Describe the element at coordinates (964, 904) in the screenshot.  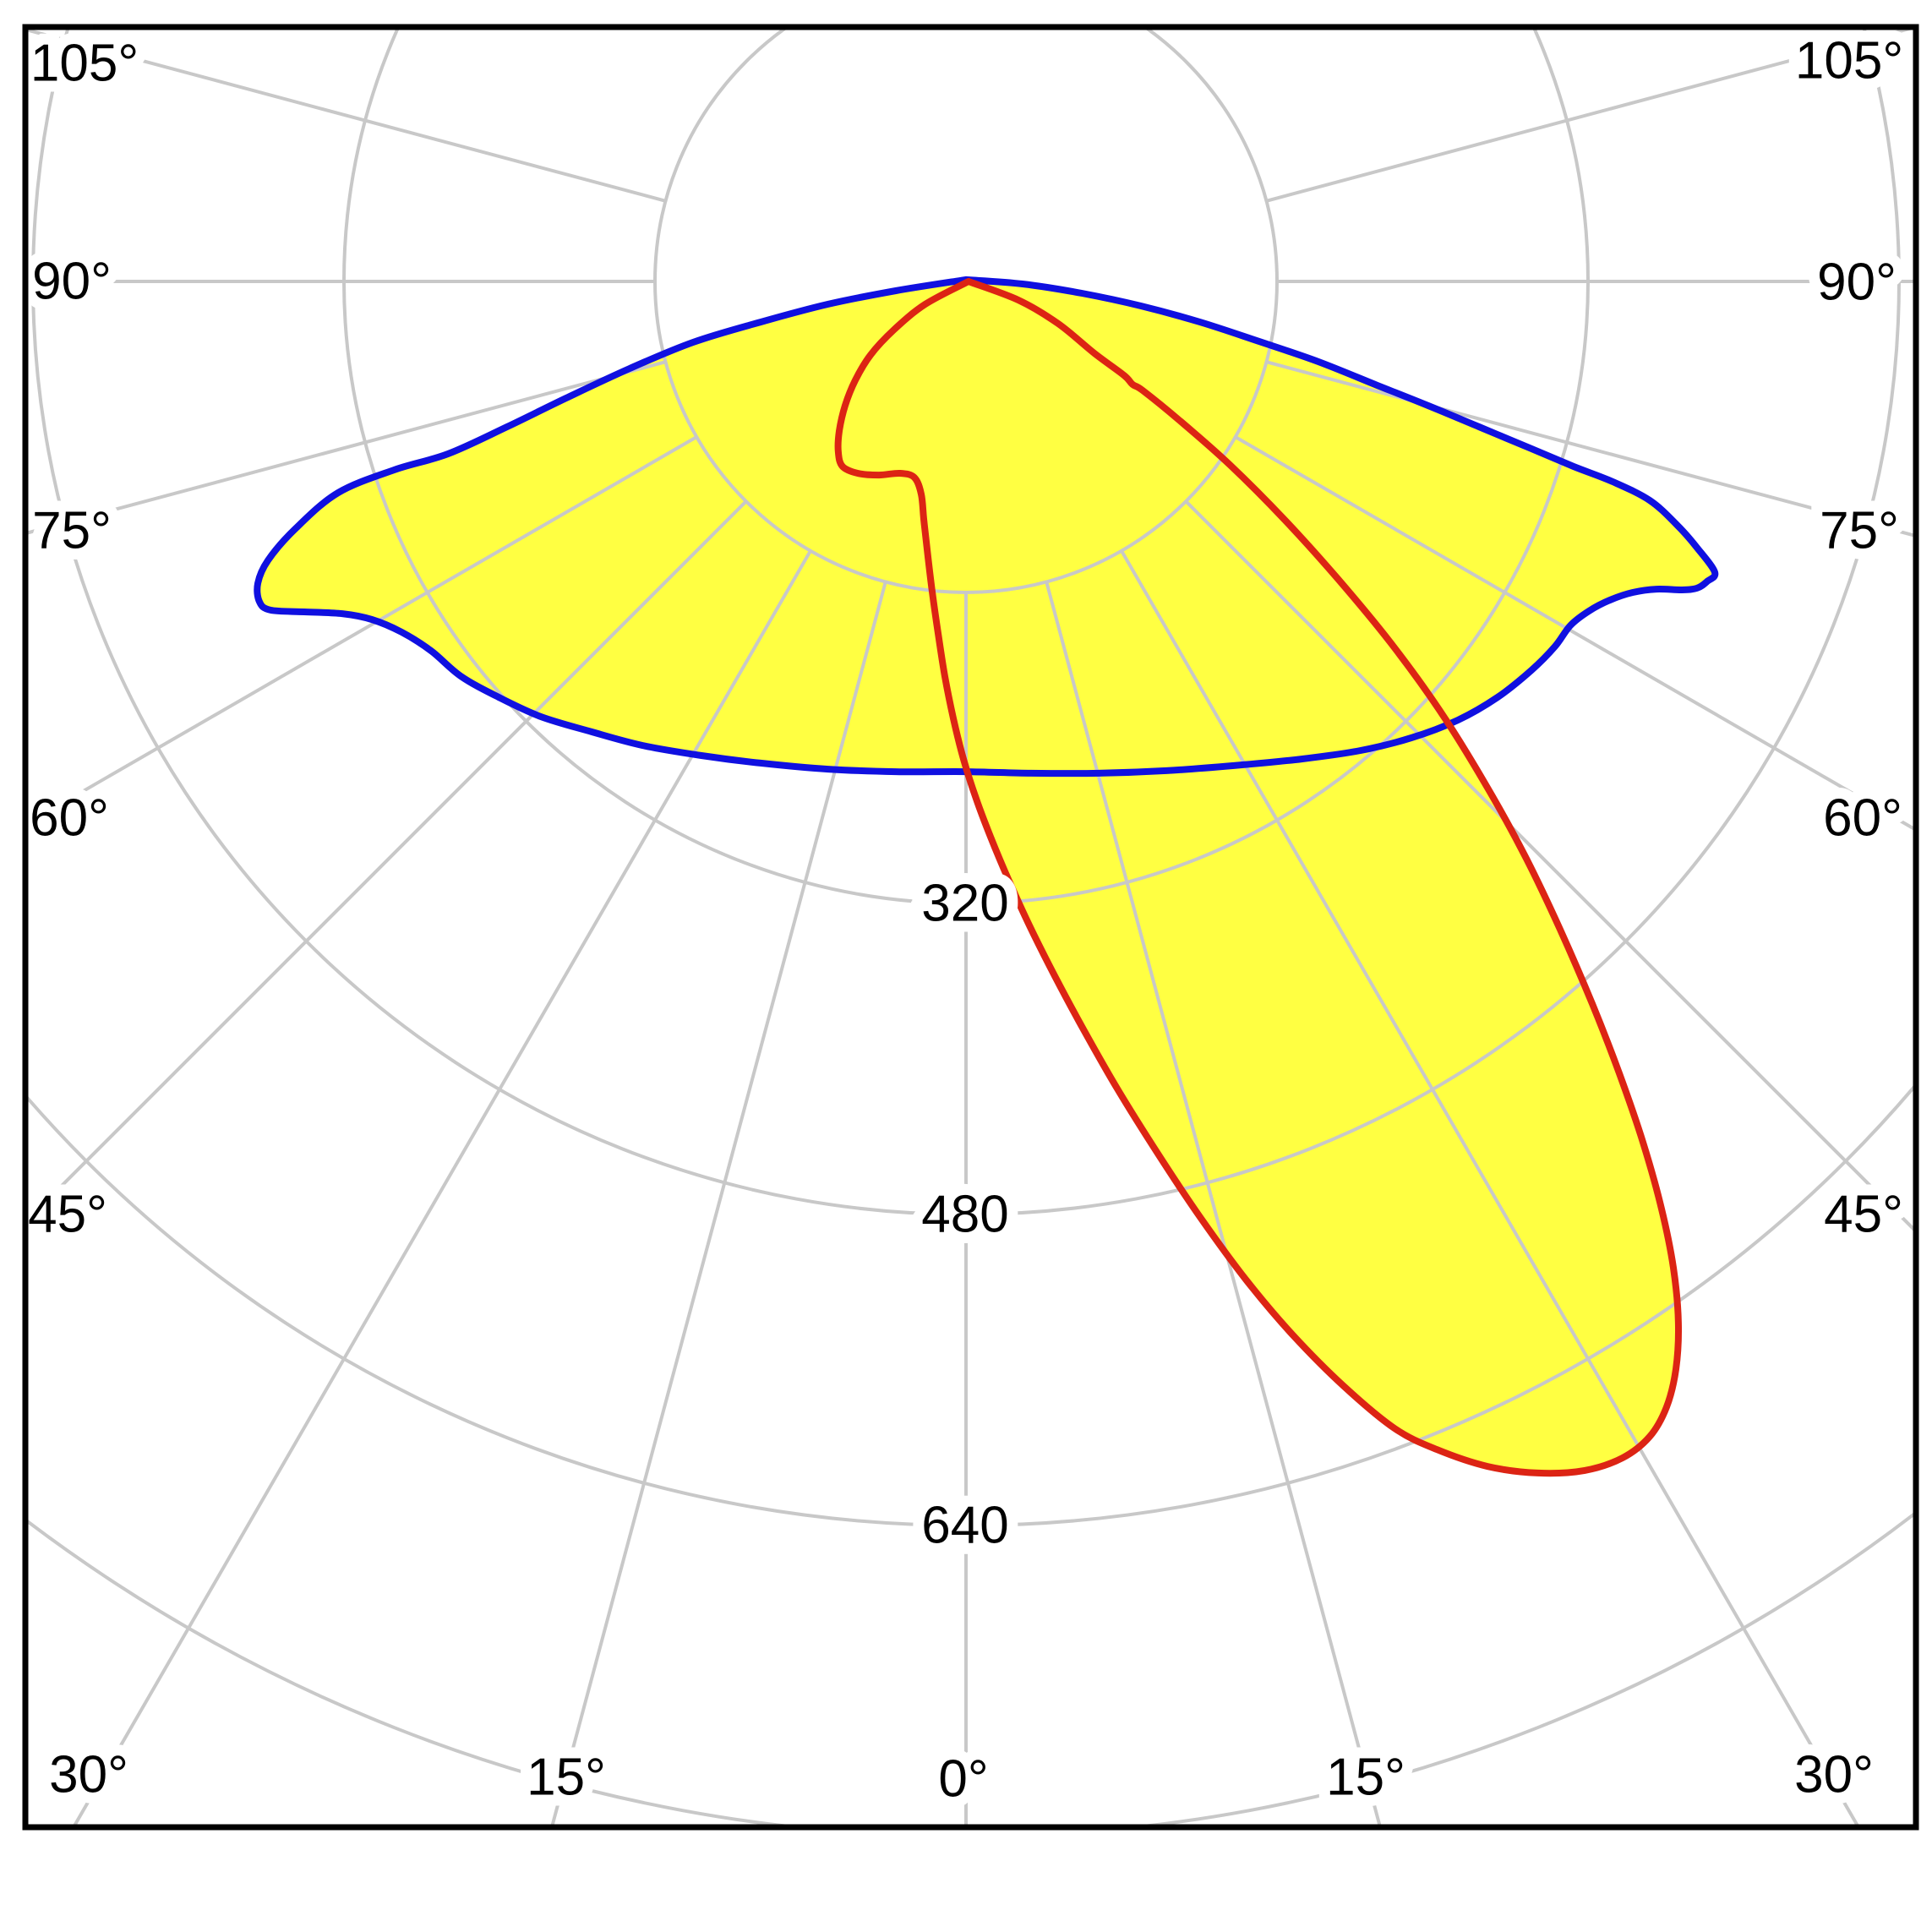
I see `radial-value-label-320: 320` at that location.